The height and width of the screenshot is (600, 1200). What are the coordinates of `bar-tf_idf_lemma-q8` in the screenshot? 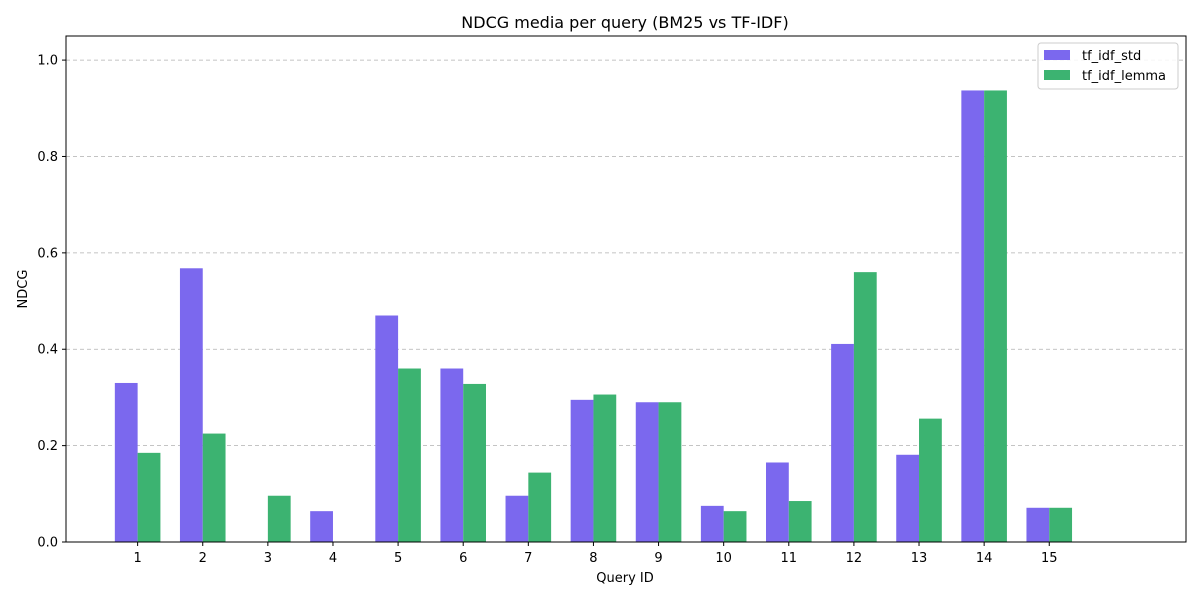 It's located at (605, 468).